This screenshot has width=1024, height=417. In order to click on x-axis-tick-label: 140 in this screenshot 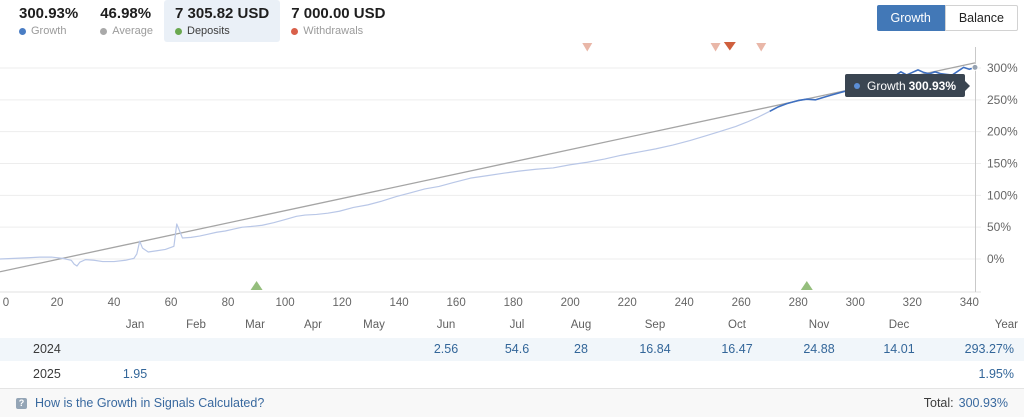, I will do `click(399, 303)`.